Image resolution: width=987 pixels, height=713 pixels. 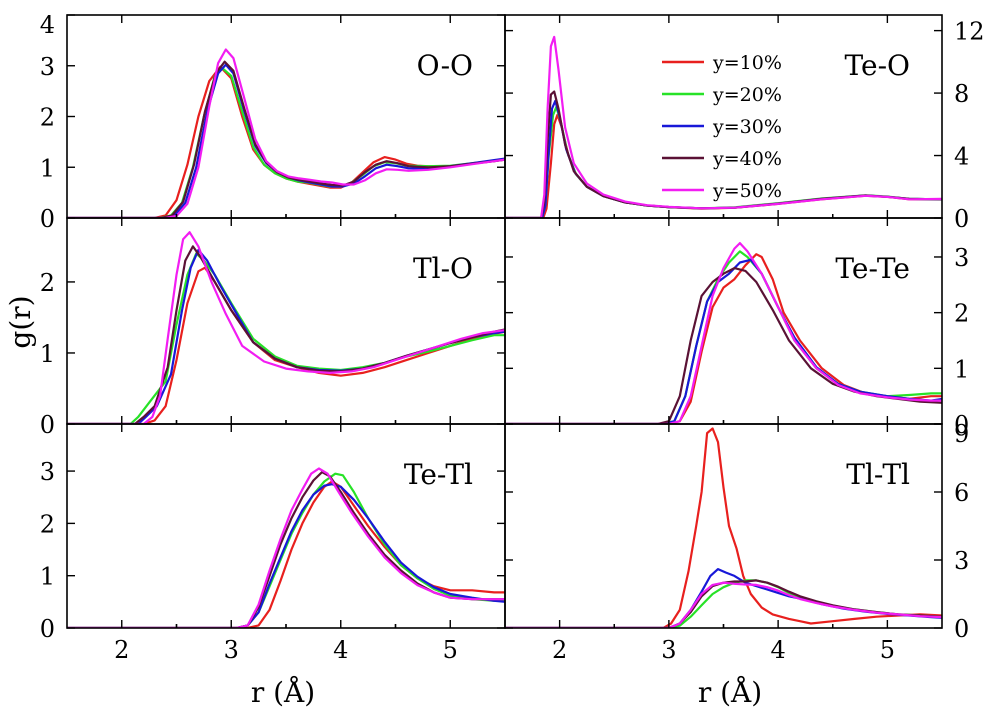 I want to click on y-tick-label: 12, so click(x=969, y=32).